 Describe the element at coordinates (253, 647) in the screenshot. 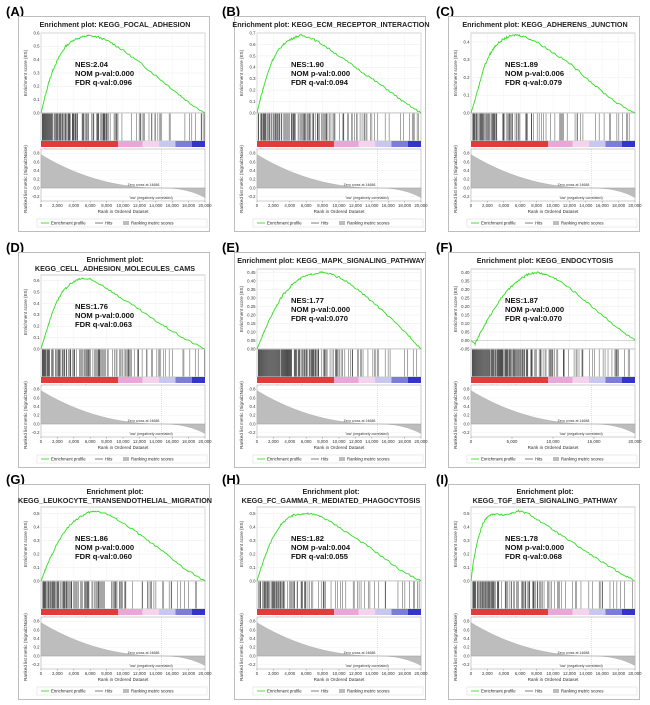

I see `metric-tick-label: 0.2` at that location.